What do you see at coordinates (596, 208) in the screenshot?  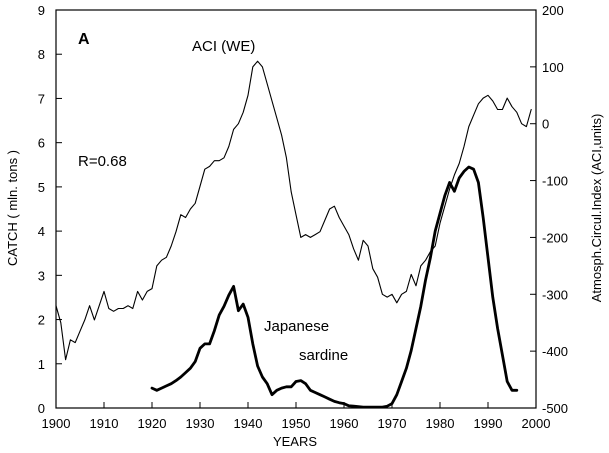 I see `y-axis-right-title: Atmosph.Circul.Index (ACI,units)` at bounding box center [596, 208].